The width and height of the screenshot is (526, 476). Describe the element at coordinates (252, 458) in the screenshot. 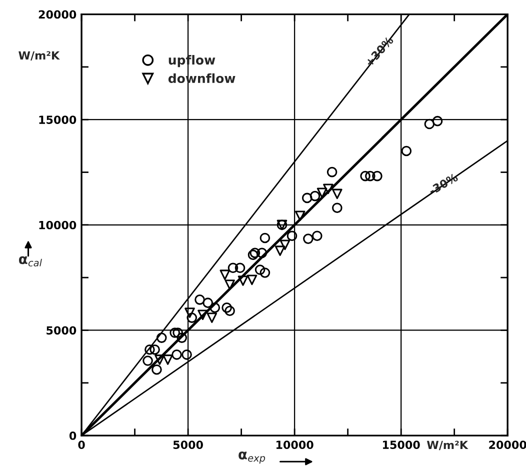

I see `x-axis-title: α$_{exp}$` at that location.